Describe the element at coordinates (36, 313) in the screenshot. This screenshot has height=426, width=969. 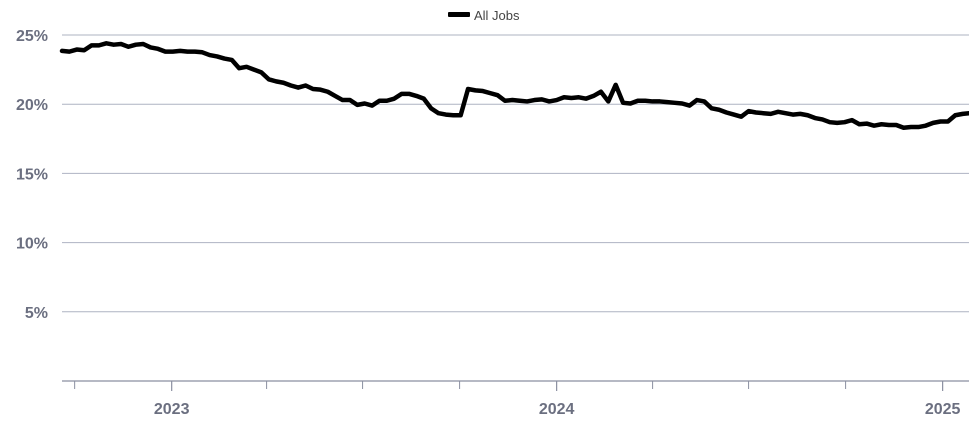
I see `y-tick-label: 5%` at that location.